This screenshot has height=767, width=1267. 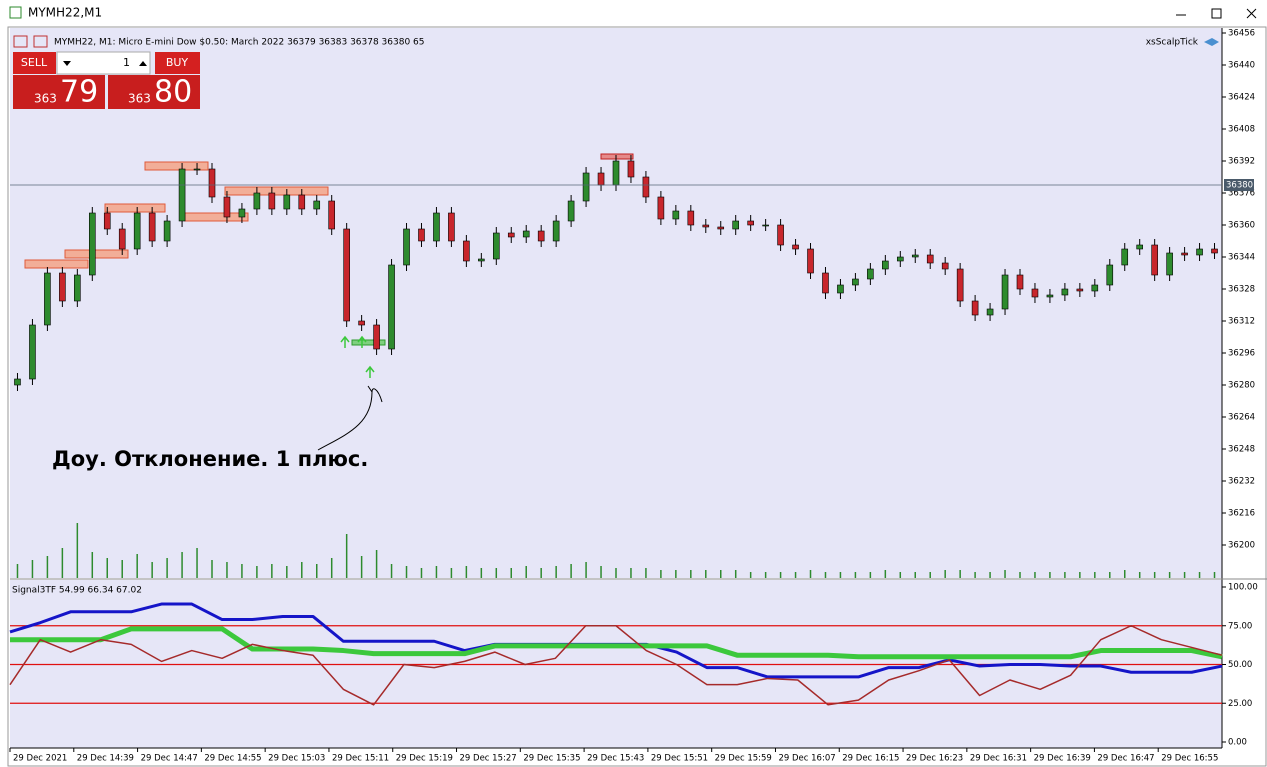 What do you see at coordinates (126, 62) in the screenshot?
I see `lot-value: 1` at bounding box center [126, 62].